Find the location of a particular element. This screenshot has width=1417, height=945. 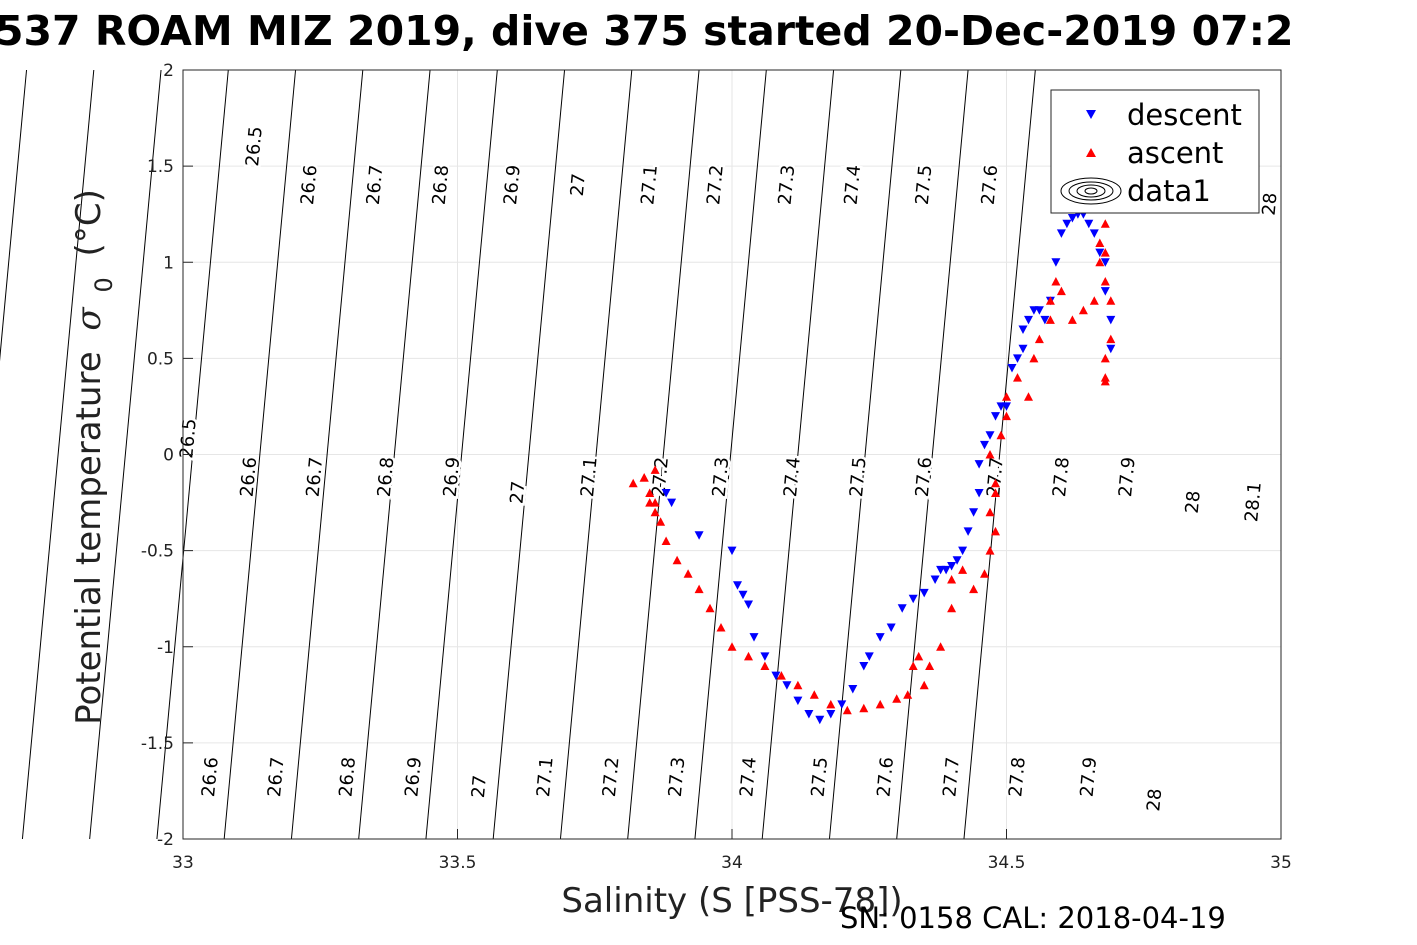

contour-label: 27.9 is located at coordinates (1127, 477).